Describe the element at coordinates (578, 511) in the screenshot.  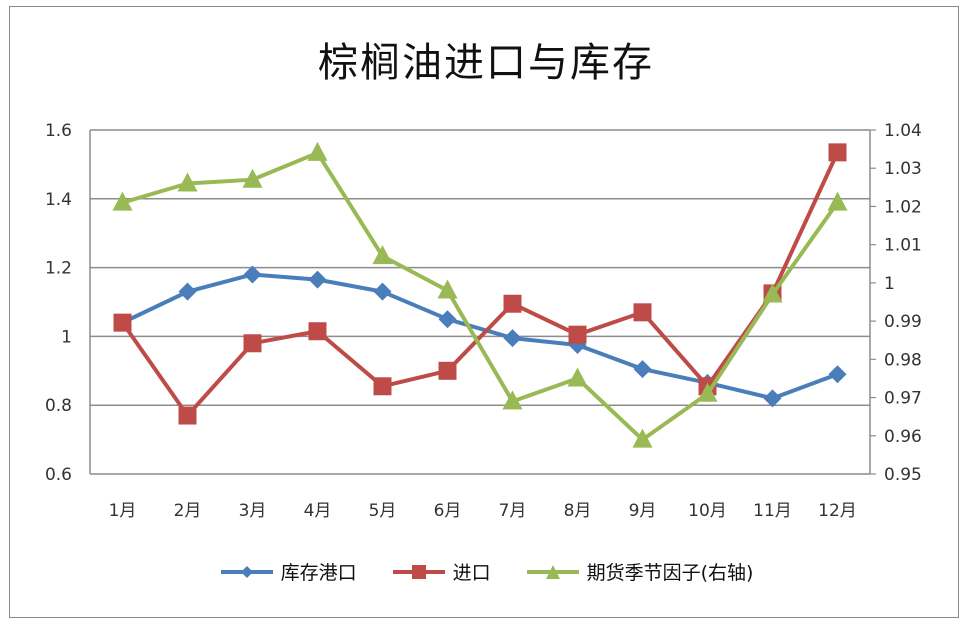
I see `x-axis-tick: 8月` at that location.